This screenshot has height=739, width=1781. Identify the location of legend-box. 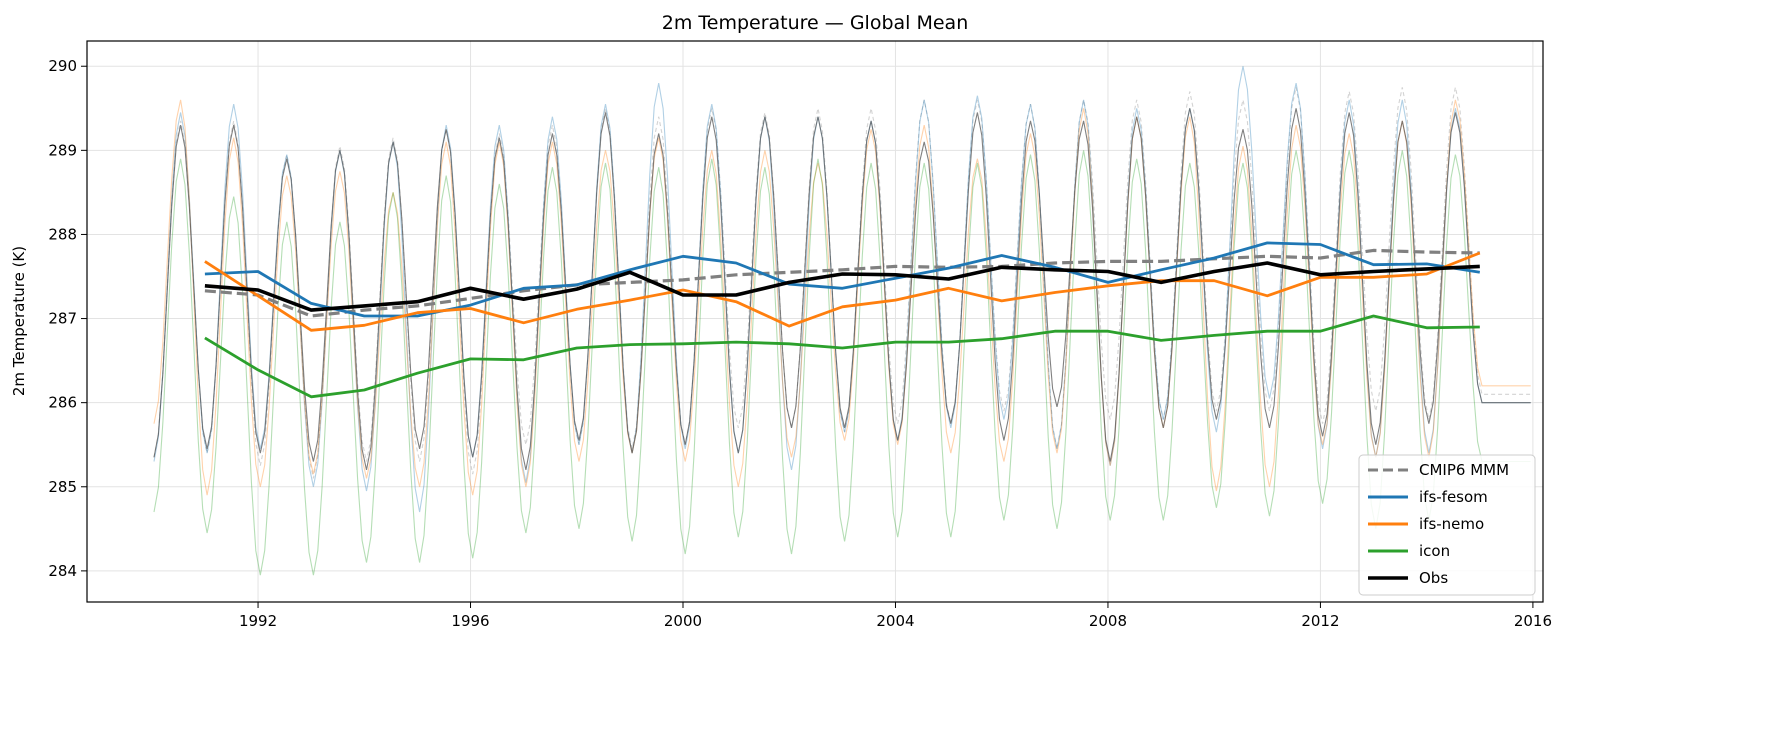
(1447, 525).